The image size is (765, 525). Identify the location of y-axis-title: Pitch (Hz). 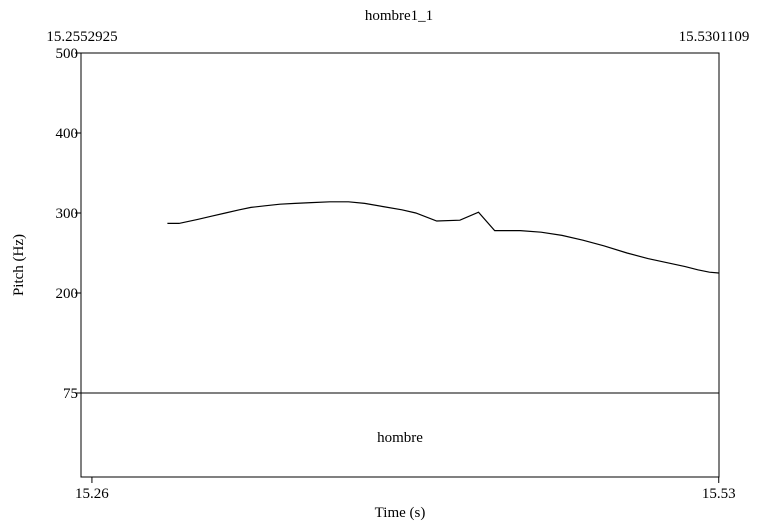
(19, 265).